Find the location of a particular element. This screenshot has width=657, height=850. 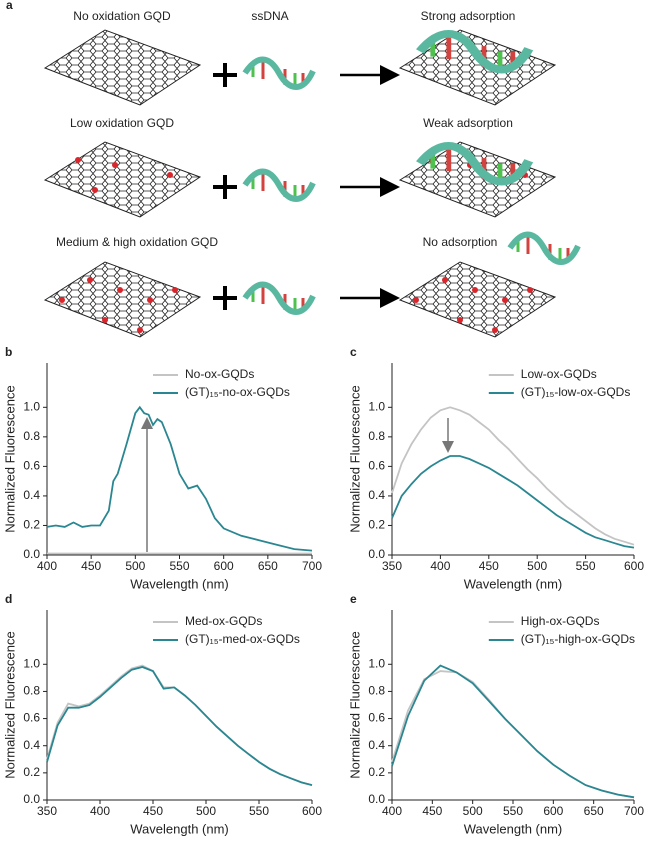

plus-signs is located at coordinates (225, 186).